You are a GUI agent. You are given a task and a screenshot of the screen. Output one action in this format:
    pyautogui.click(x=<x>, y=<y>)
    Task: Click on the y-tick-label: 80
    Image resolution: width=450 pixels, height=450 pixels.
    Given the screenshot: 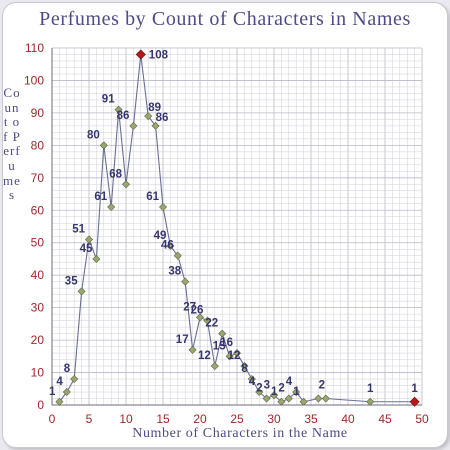 What is the action you would take?
    pyautogui.click(x=38, y=145)
    